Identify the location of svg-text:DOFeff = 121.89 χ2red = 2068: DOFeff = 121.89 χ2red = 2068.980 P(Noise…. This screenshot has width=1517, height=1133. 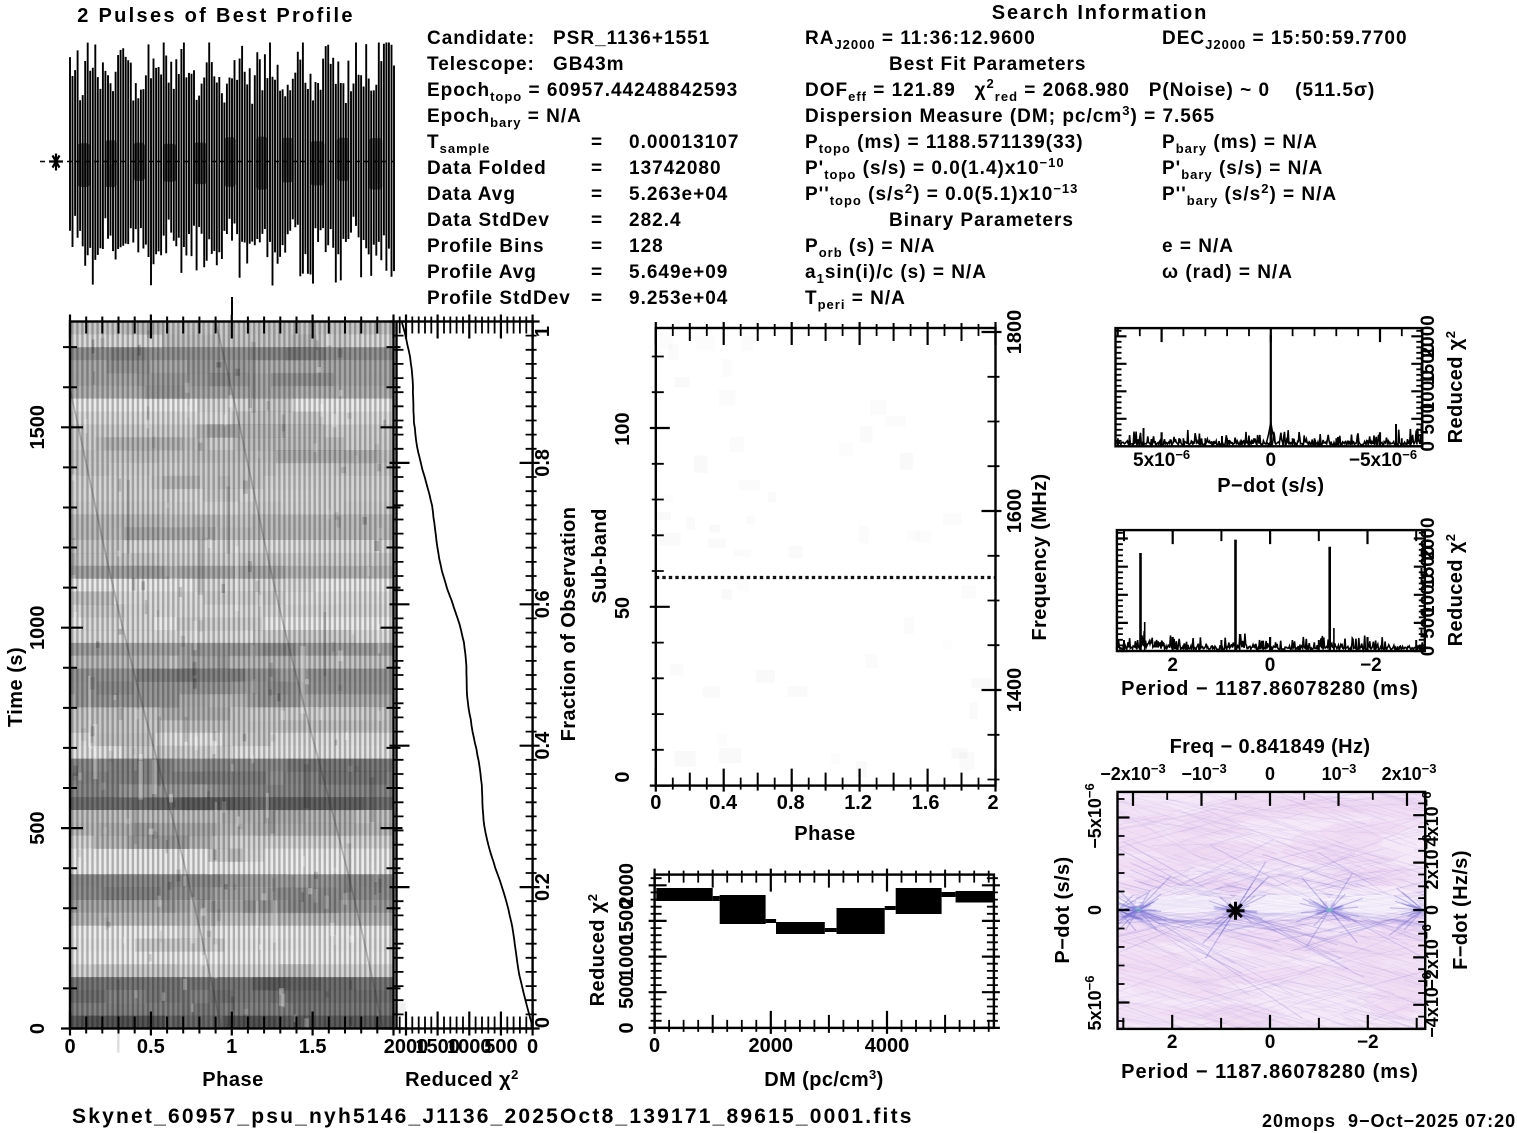
(1090, 90).